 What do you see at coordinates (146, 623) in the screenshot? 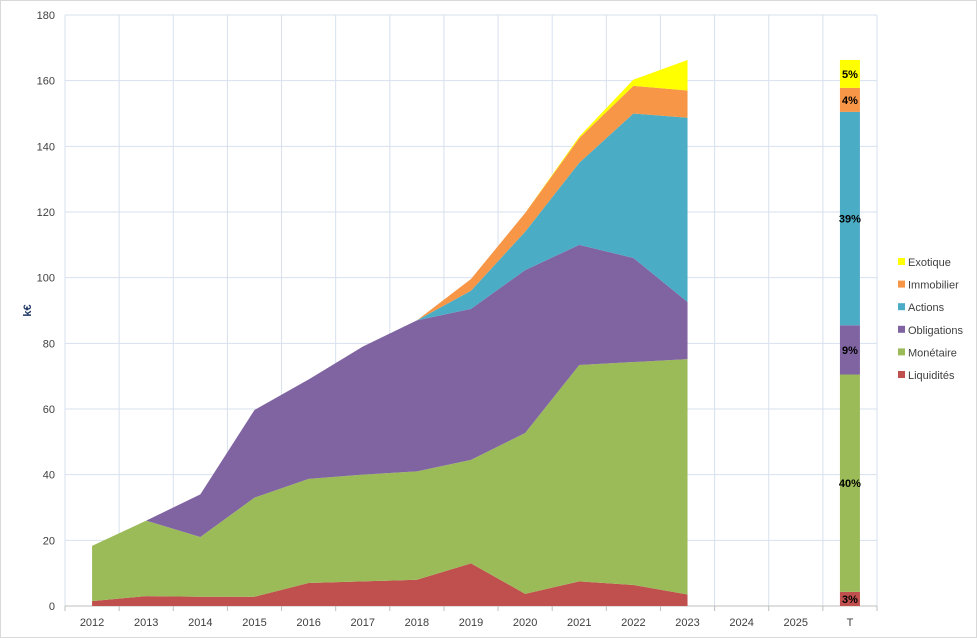
I see `x-tick-label: 2013` at bounding box center [146, 623].